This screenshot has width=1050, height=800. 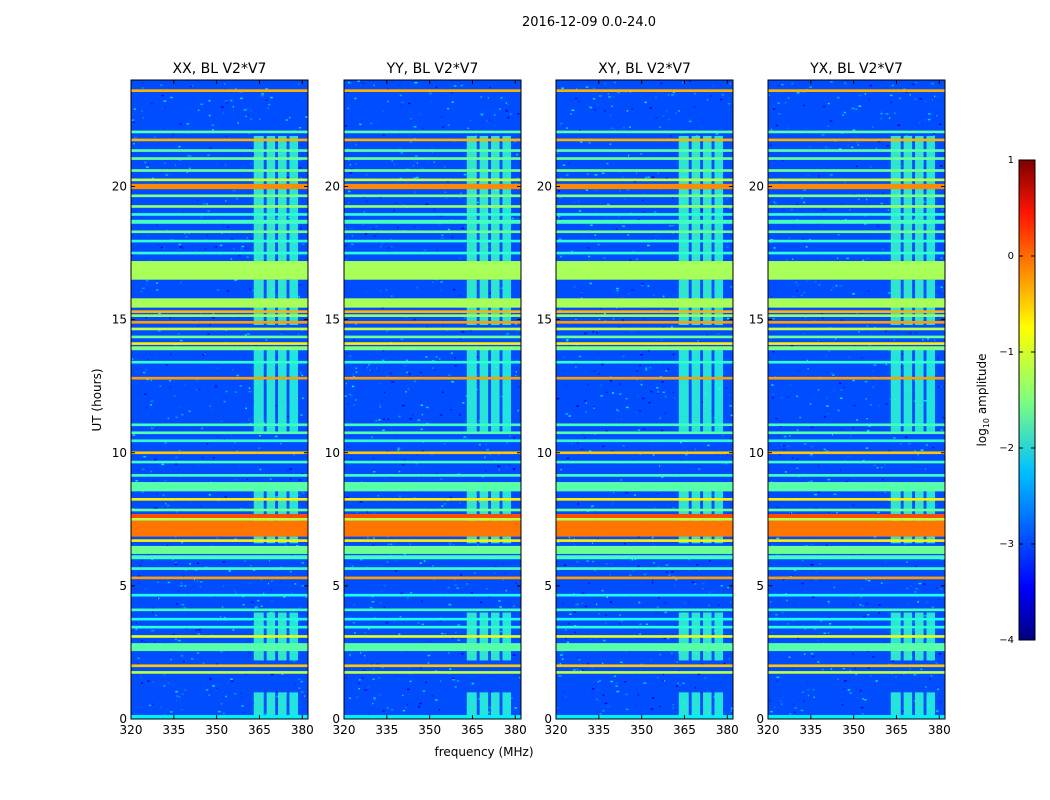 What do you see at coordinates (1017, 400) in the screenshot?
I see `colorbar-ticks: −4−3−2−101` at bounding box center [1017, 400].